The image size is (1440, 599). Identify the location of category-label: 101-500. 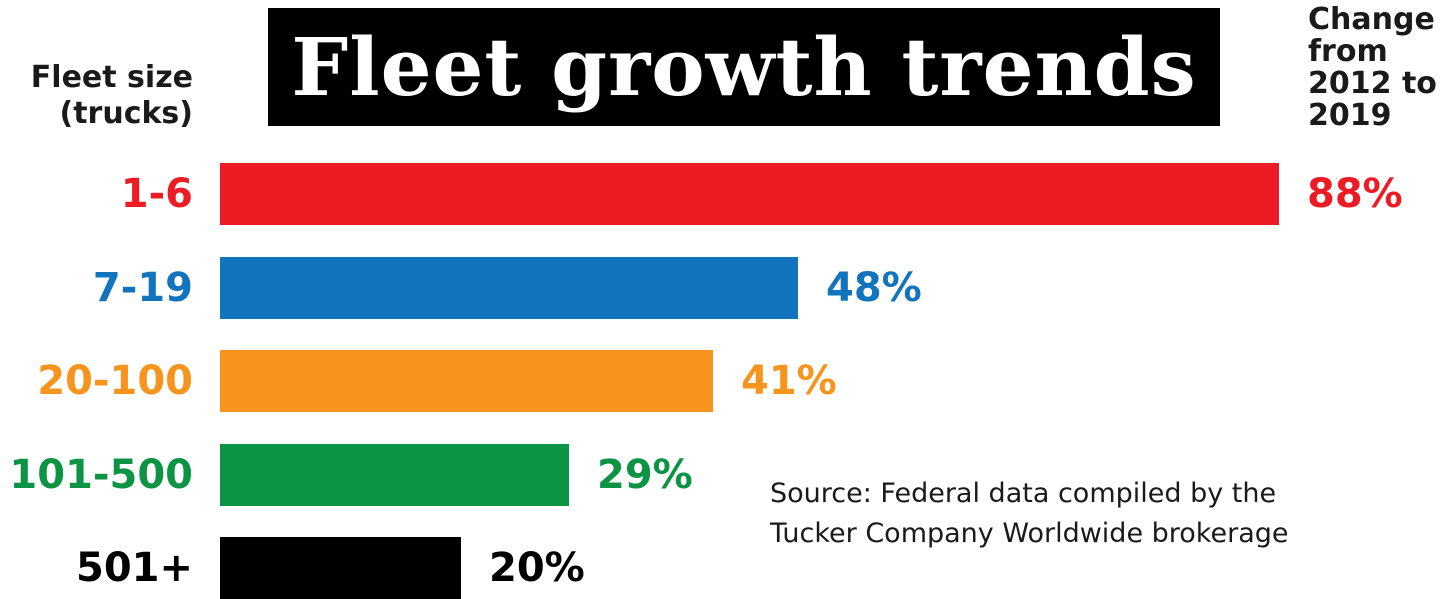
(101, 475).